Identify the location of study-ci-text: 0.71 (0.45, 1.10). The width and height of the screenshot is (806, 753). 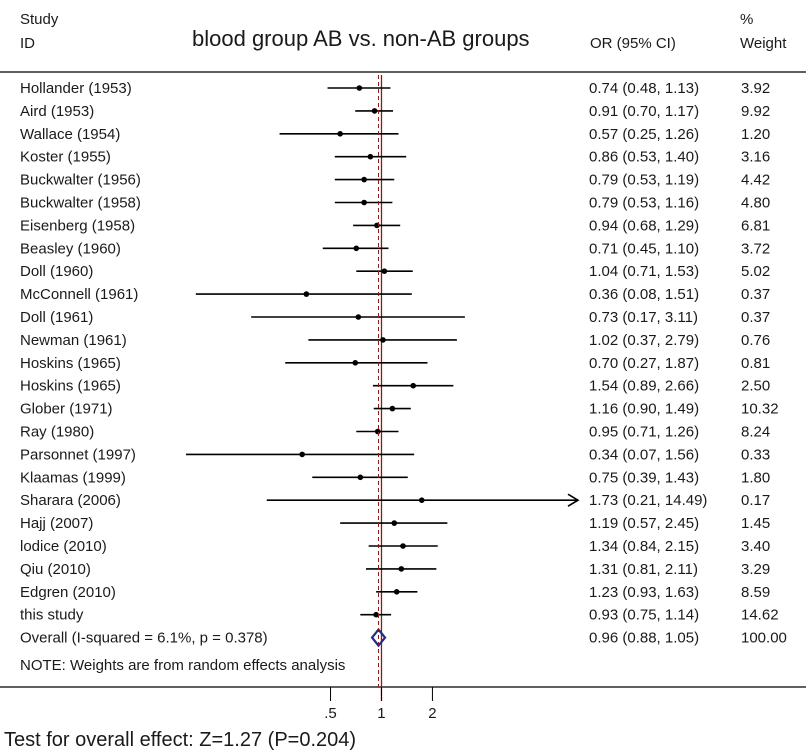
(644, 248).